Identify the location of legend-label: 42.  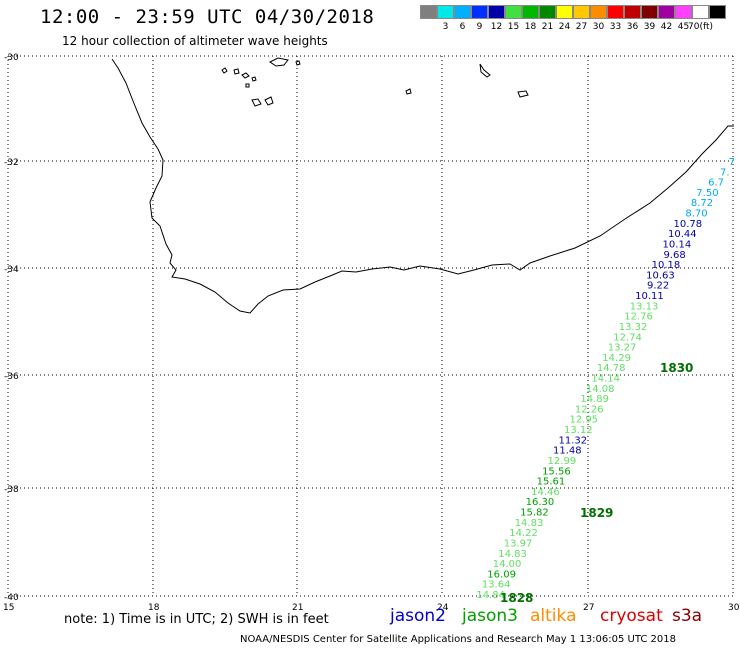
(666, 27).